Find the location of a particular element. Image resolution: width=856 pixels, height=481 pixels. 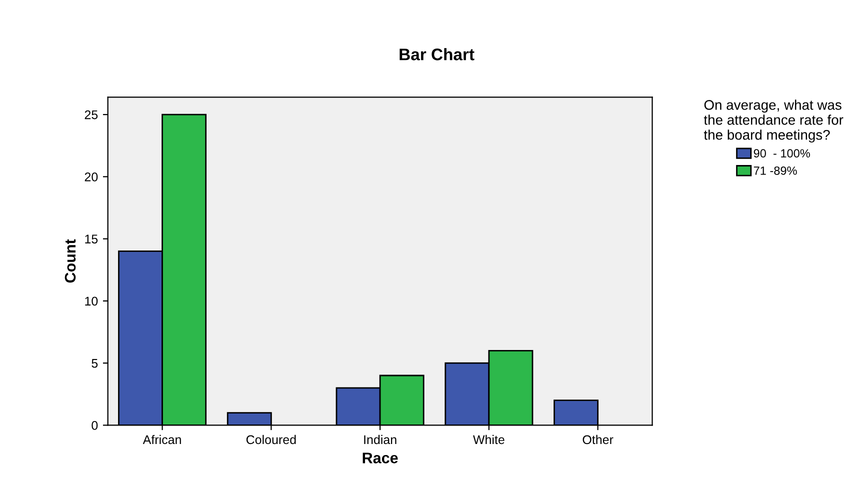

legend-title: On average, what was the attendance rate for the board meetings? is located at coordinates (774, 121).